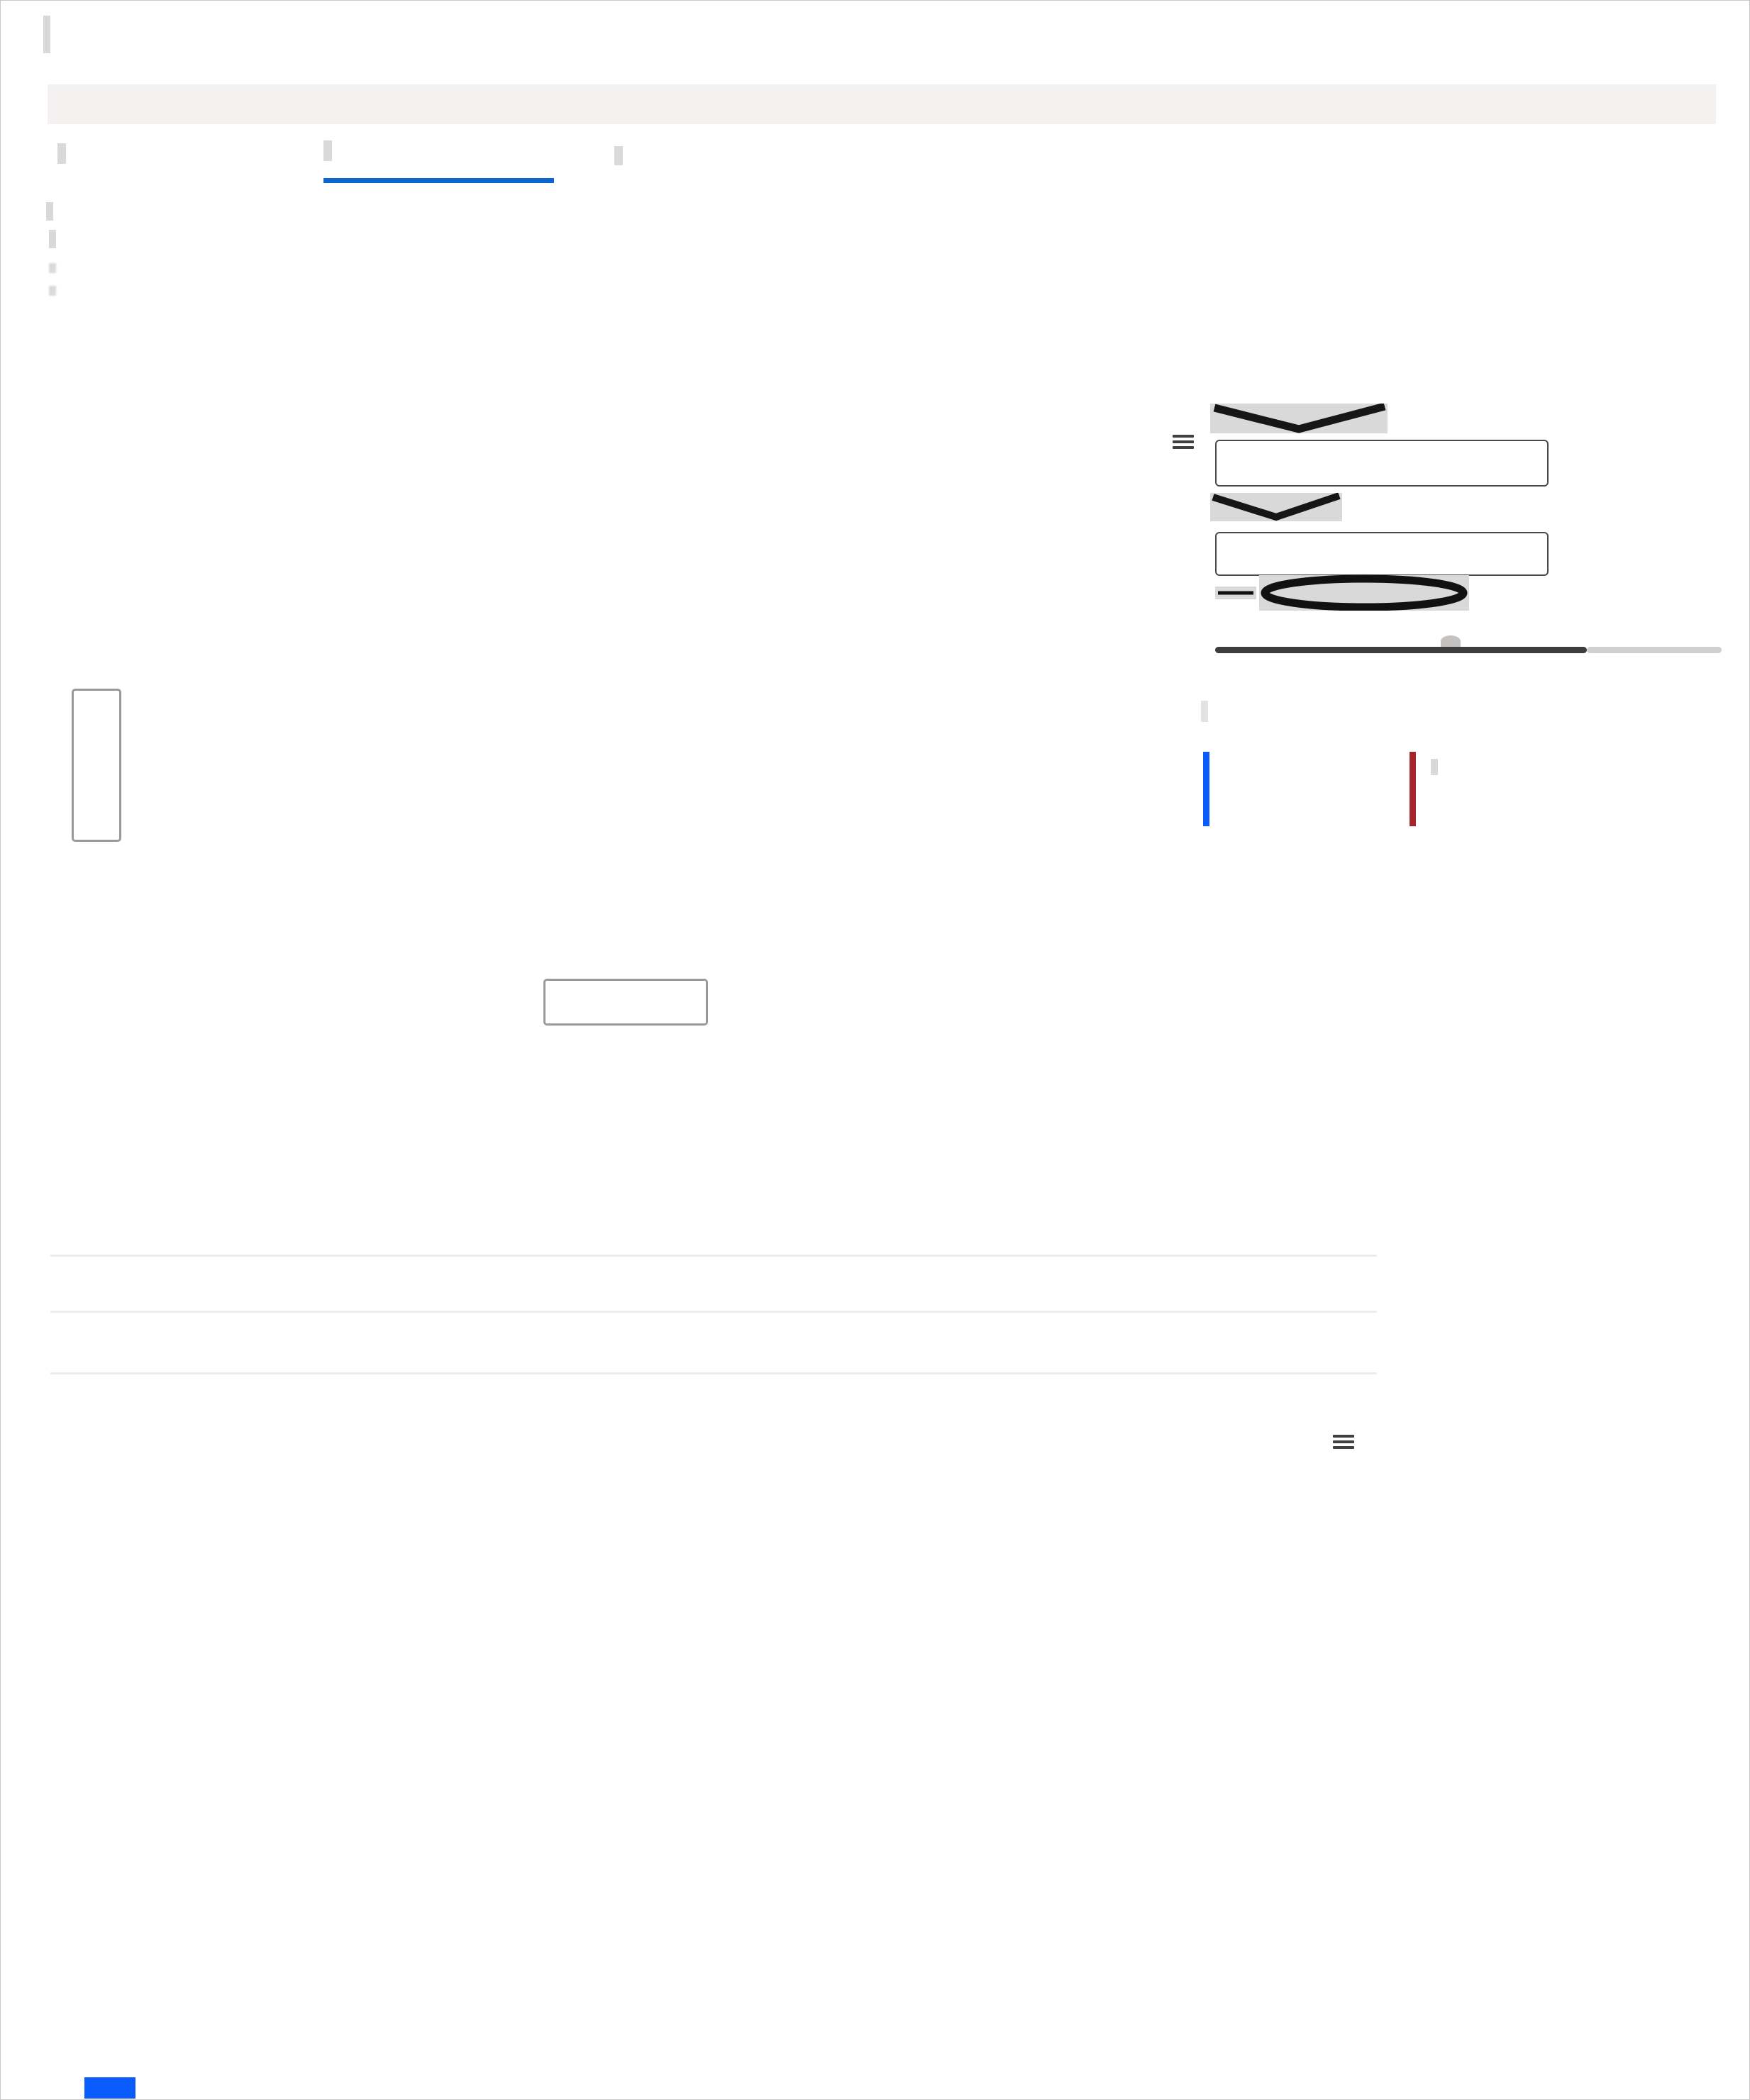  Describe the element at coordinates (96, 765) in the screenshot. I see `scatter-y-axis-selector` at that location.